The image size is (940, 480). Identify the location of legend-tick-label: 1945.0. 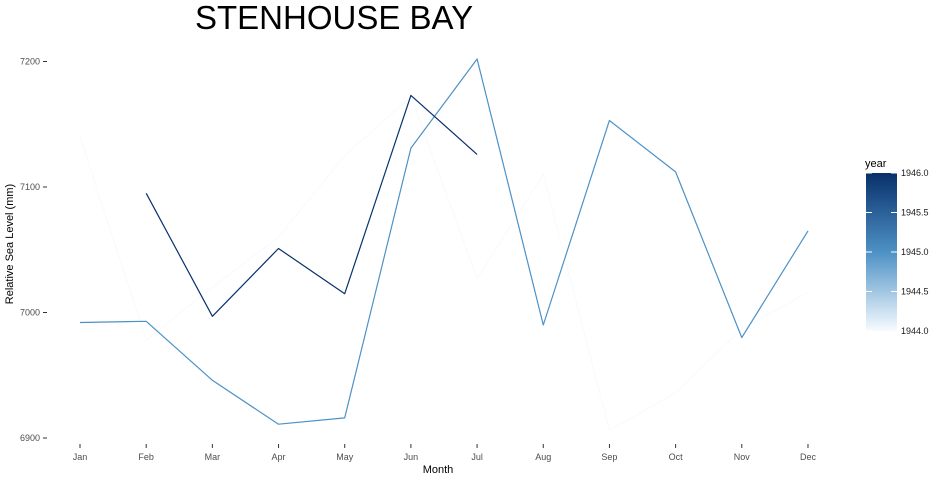
(915, 252).